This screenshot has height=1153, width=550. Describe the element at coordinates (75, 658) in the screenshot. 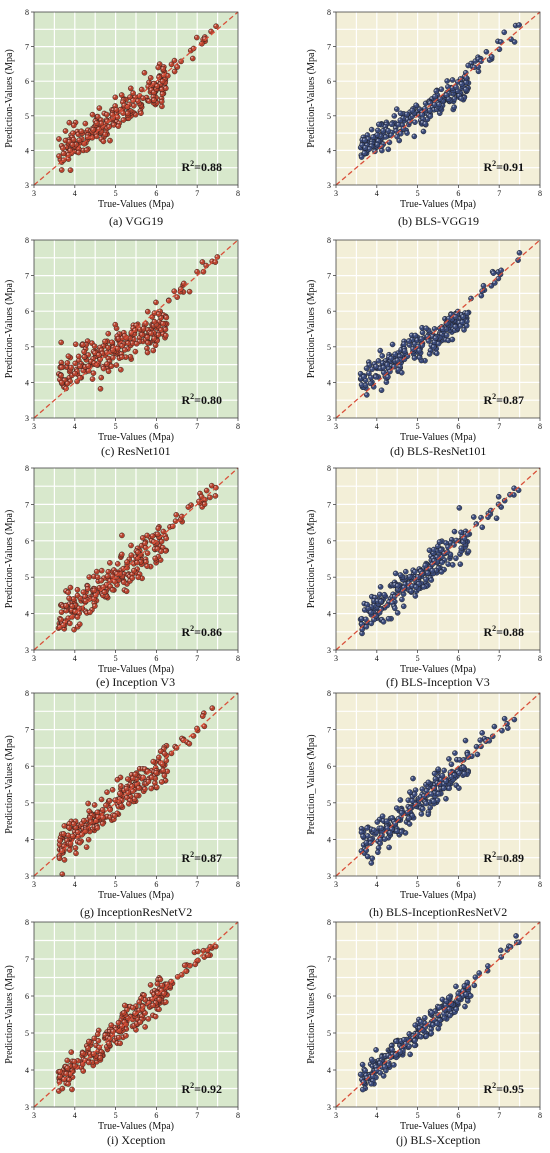

I see `x-tick-label: 4` at that location.